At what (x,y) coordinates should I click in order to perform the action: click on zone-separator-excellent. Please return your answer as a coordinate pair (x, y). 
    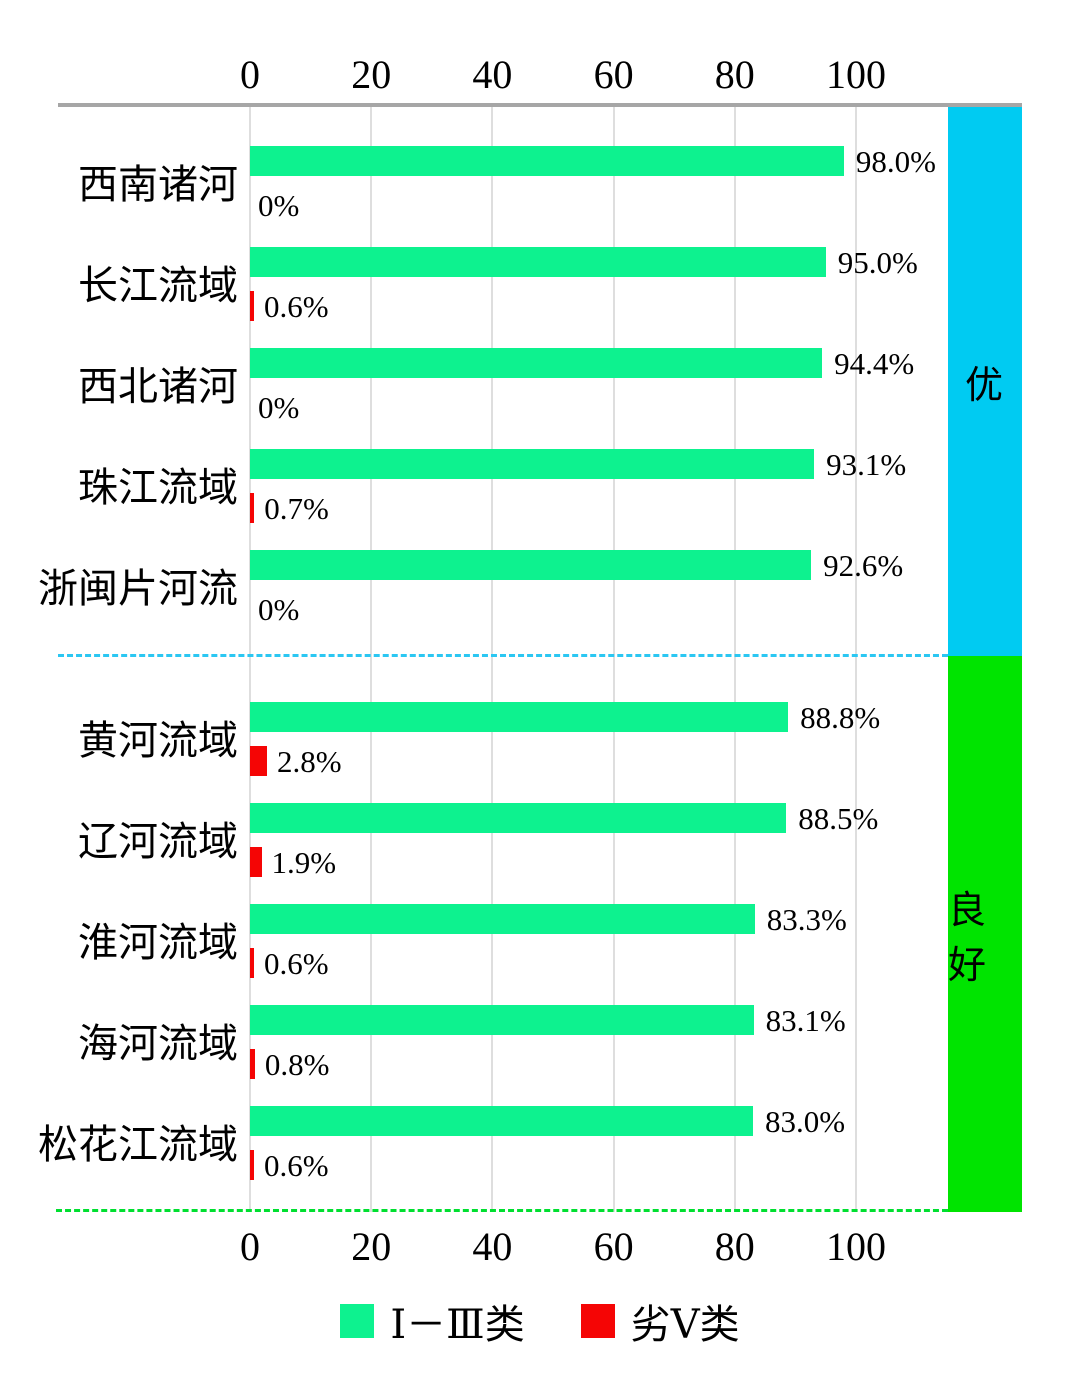
    Looking at the image, I should click on (503, 655).